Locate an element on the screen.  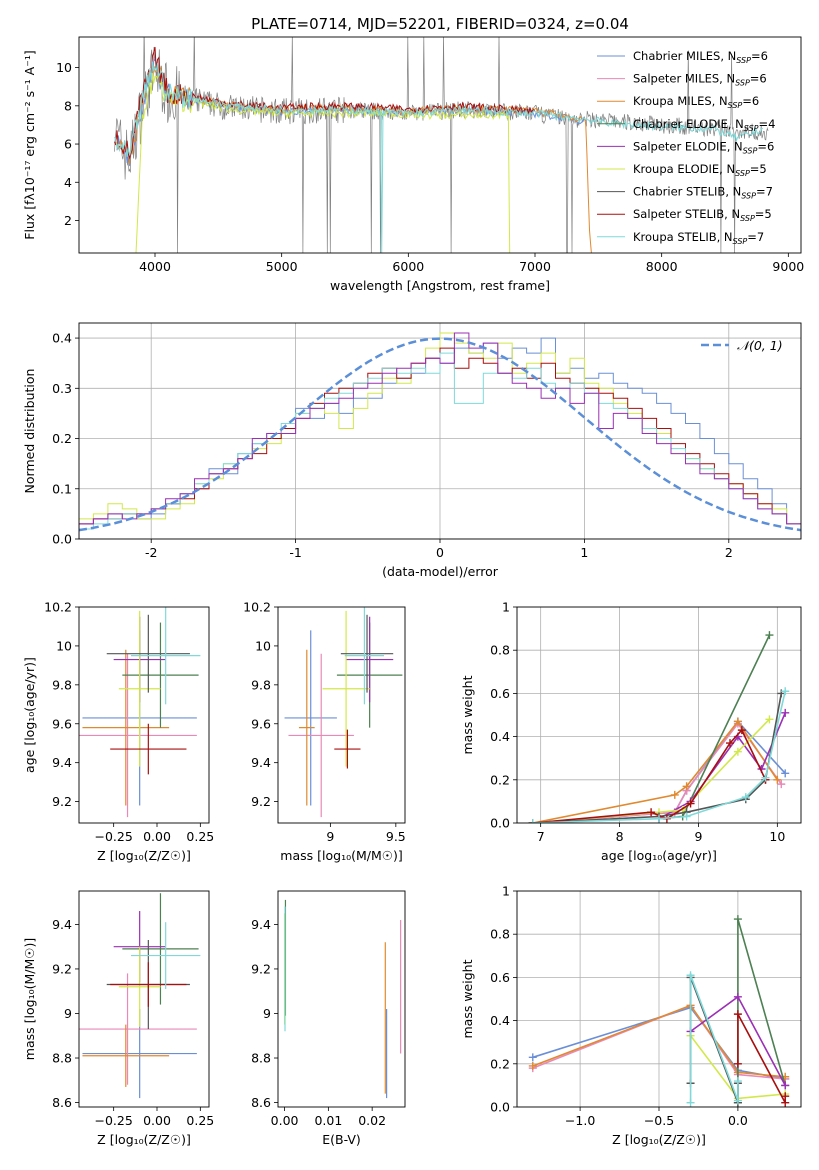
legend-suffix: =5 is located at coordinates (763, 214).